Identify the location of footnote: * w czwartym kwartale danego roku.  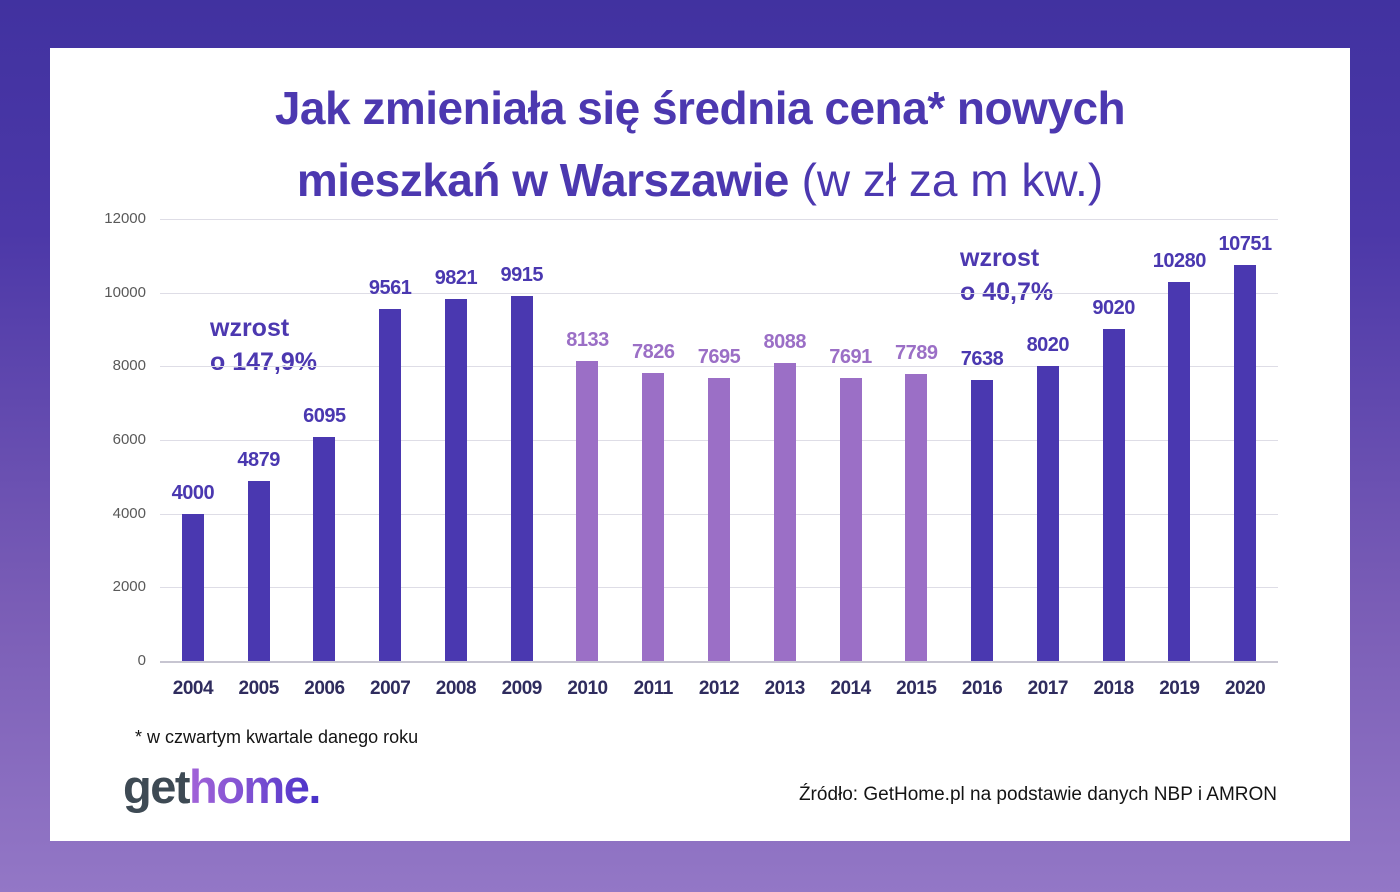
(277, 737).